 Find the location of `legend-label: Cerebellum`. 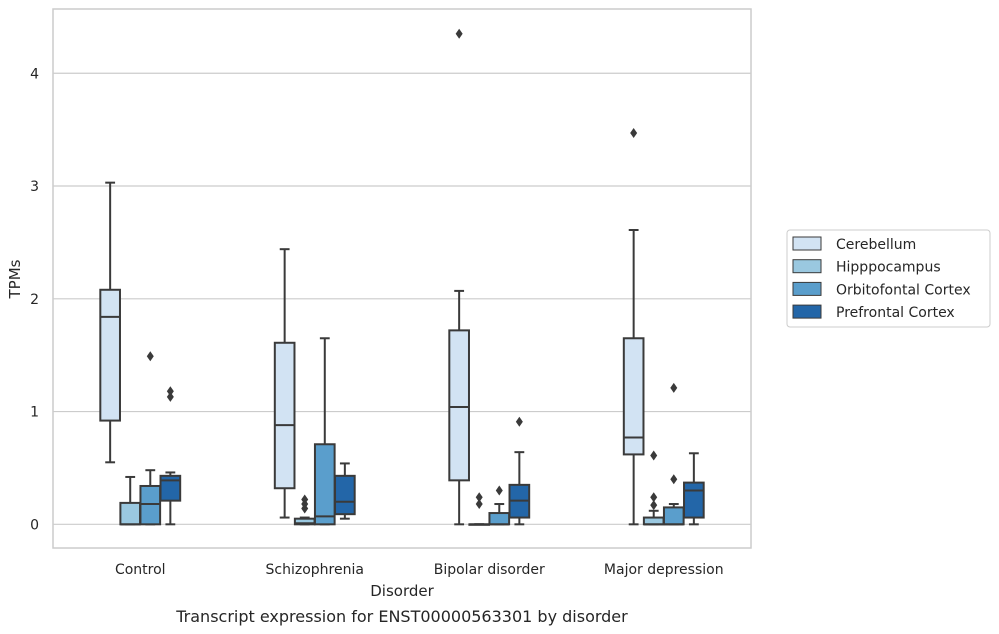

legend-label: Cerebellum is located at coordinates (876, 245).